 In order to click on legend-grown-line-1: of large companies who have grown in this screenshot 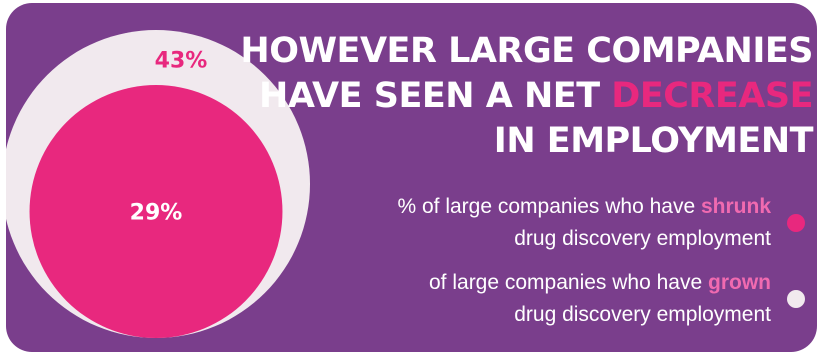, I will do `click(600, 283)`.